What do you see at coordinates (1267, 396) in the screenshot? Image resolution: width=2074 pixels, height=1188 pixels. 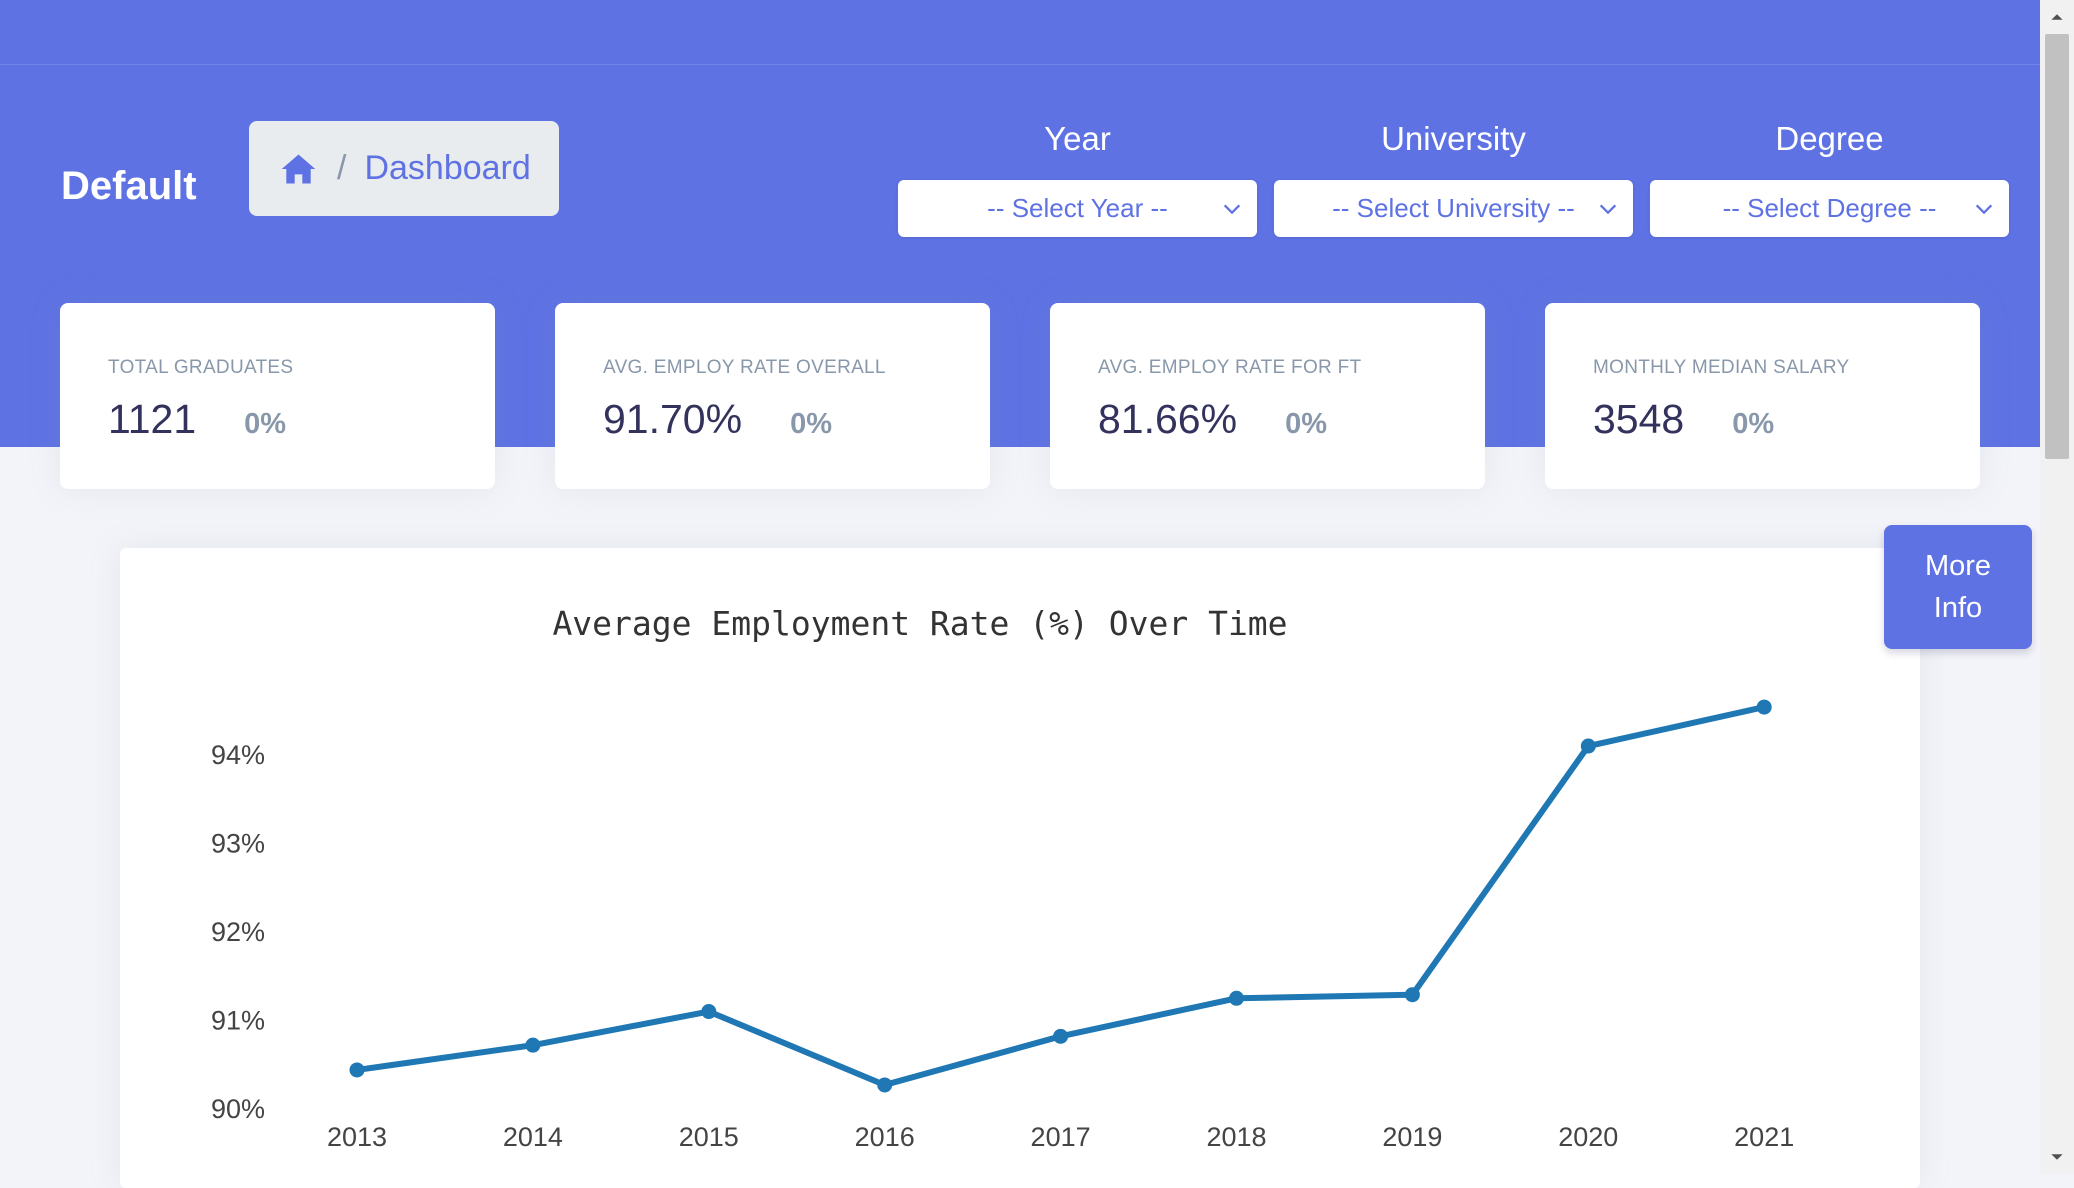 I see `stat-card-avg-employ-rate-ft: AVG. EMPLOY RATE FOR FT 81.66% 0%` at bounding box center [1267, 396].